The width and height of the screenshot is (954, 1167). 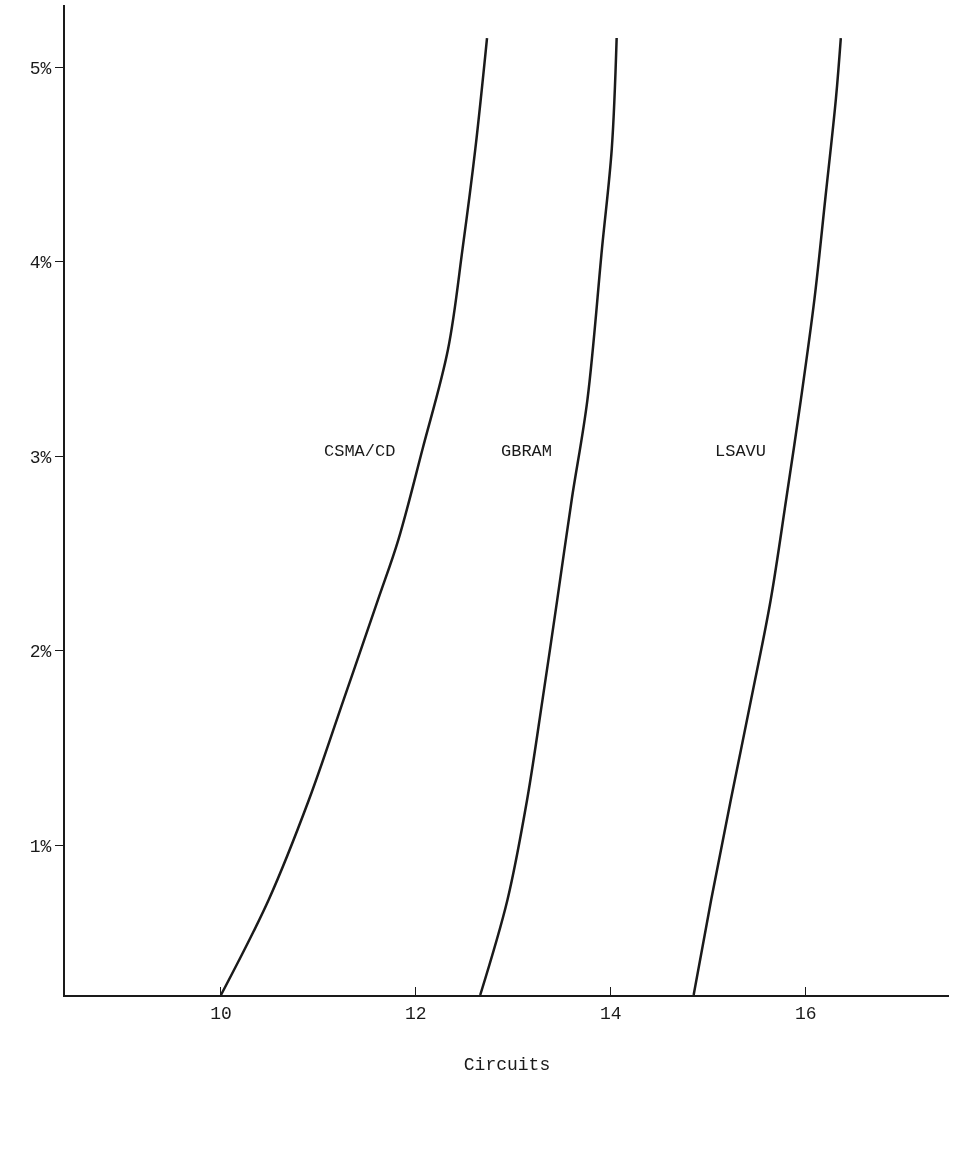 What do you see at coordinates (611, 1013) in the screenshot?
I see `x-tick-label: 14` at bounding box center [611, 1013].